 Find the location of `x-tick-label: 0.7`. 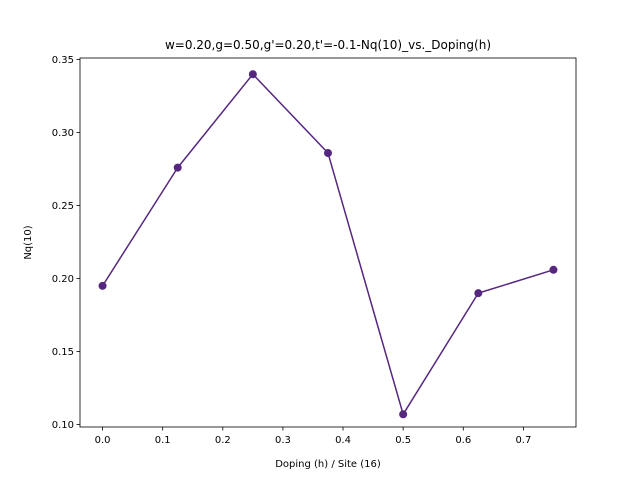

x-tick-label: 0.7 is located at coordinates (523, 440).